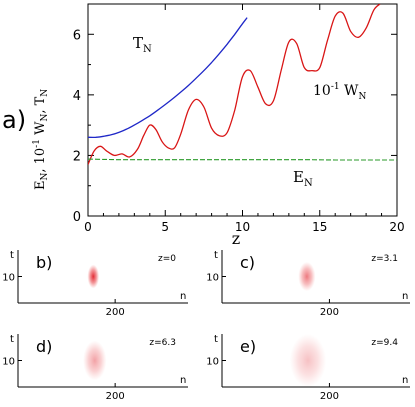  Describe the element at coordinates (77, 217) in the screenshot. I see `y-tick-label: 0` at that location.